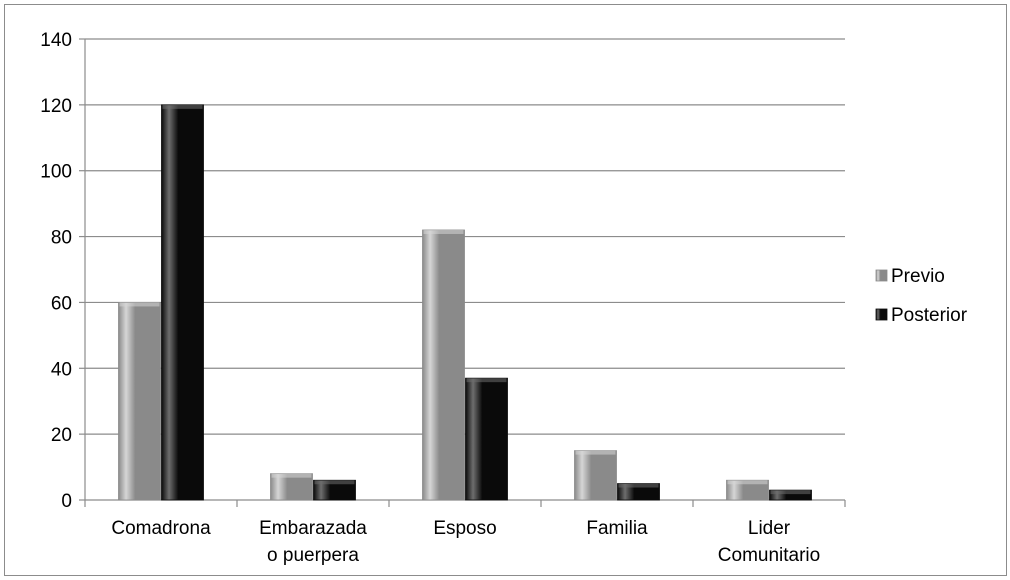  I want to click on x-category-label: Comadrona, so click(161, 528).